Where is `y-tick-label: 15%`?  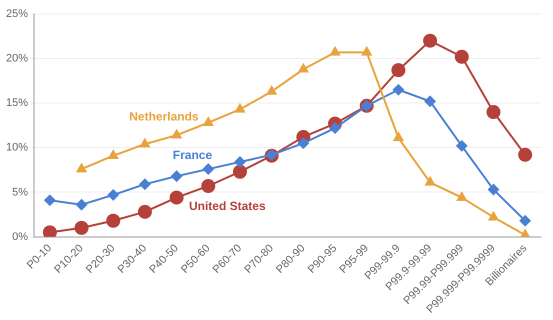
y-tick-label: 15% is located at coordinates (17, 103).